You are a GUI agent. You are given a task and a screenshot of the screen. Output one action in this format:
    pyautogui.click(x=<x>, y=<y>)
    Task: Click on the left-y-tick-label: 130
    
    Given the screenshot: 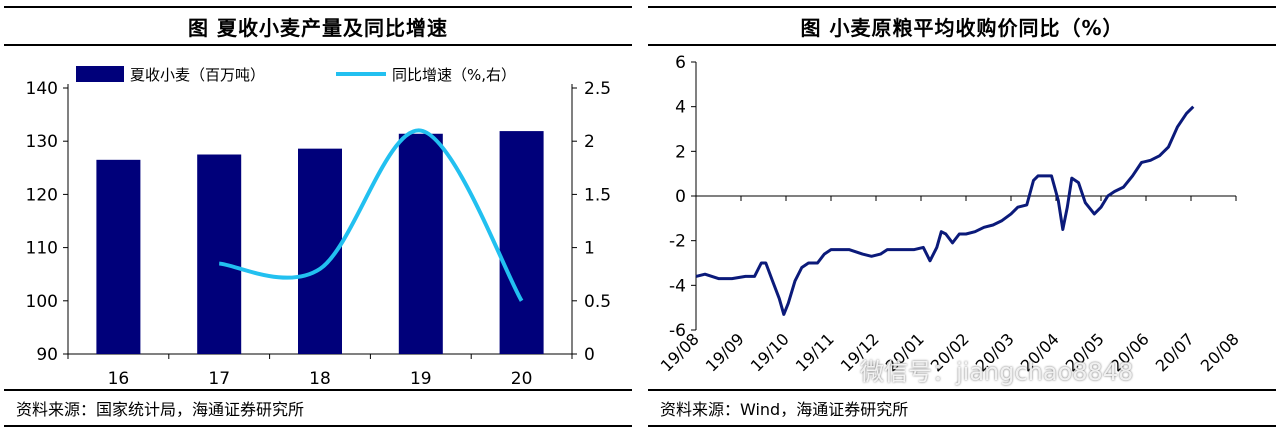 What is the action you would take?
    pyautogui.click(x=42, y=142)
    